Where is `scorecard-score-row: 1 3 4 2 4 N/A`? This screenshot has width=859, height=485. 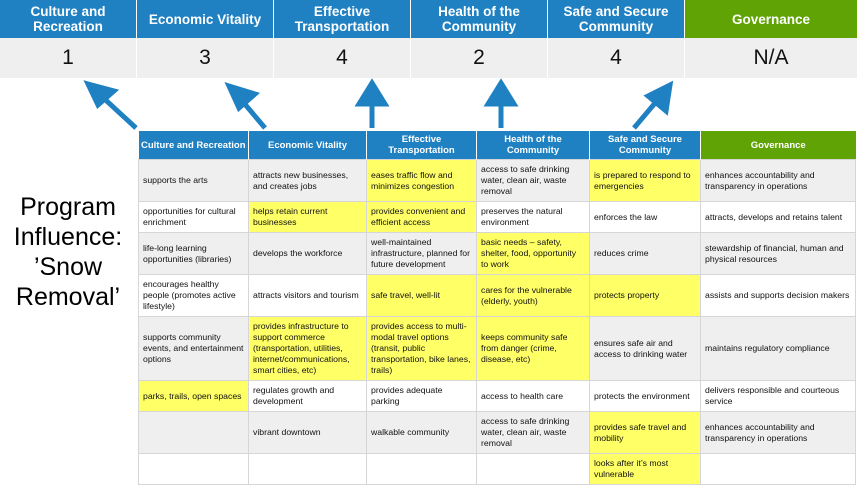
scorecard-score-row: 1 3 4 2 4 N/A is located at coordinates (429, 58).